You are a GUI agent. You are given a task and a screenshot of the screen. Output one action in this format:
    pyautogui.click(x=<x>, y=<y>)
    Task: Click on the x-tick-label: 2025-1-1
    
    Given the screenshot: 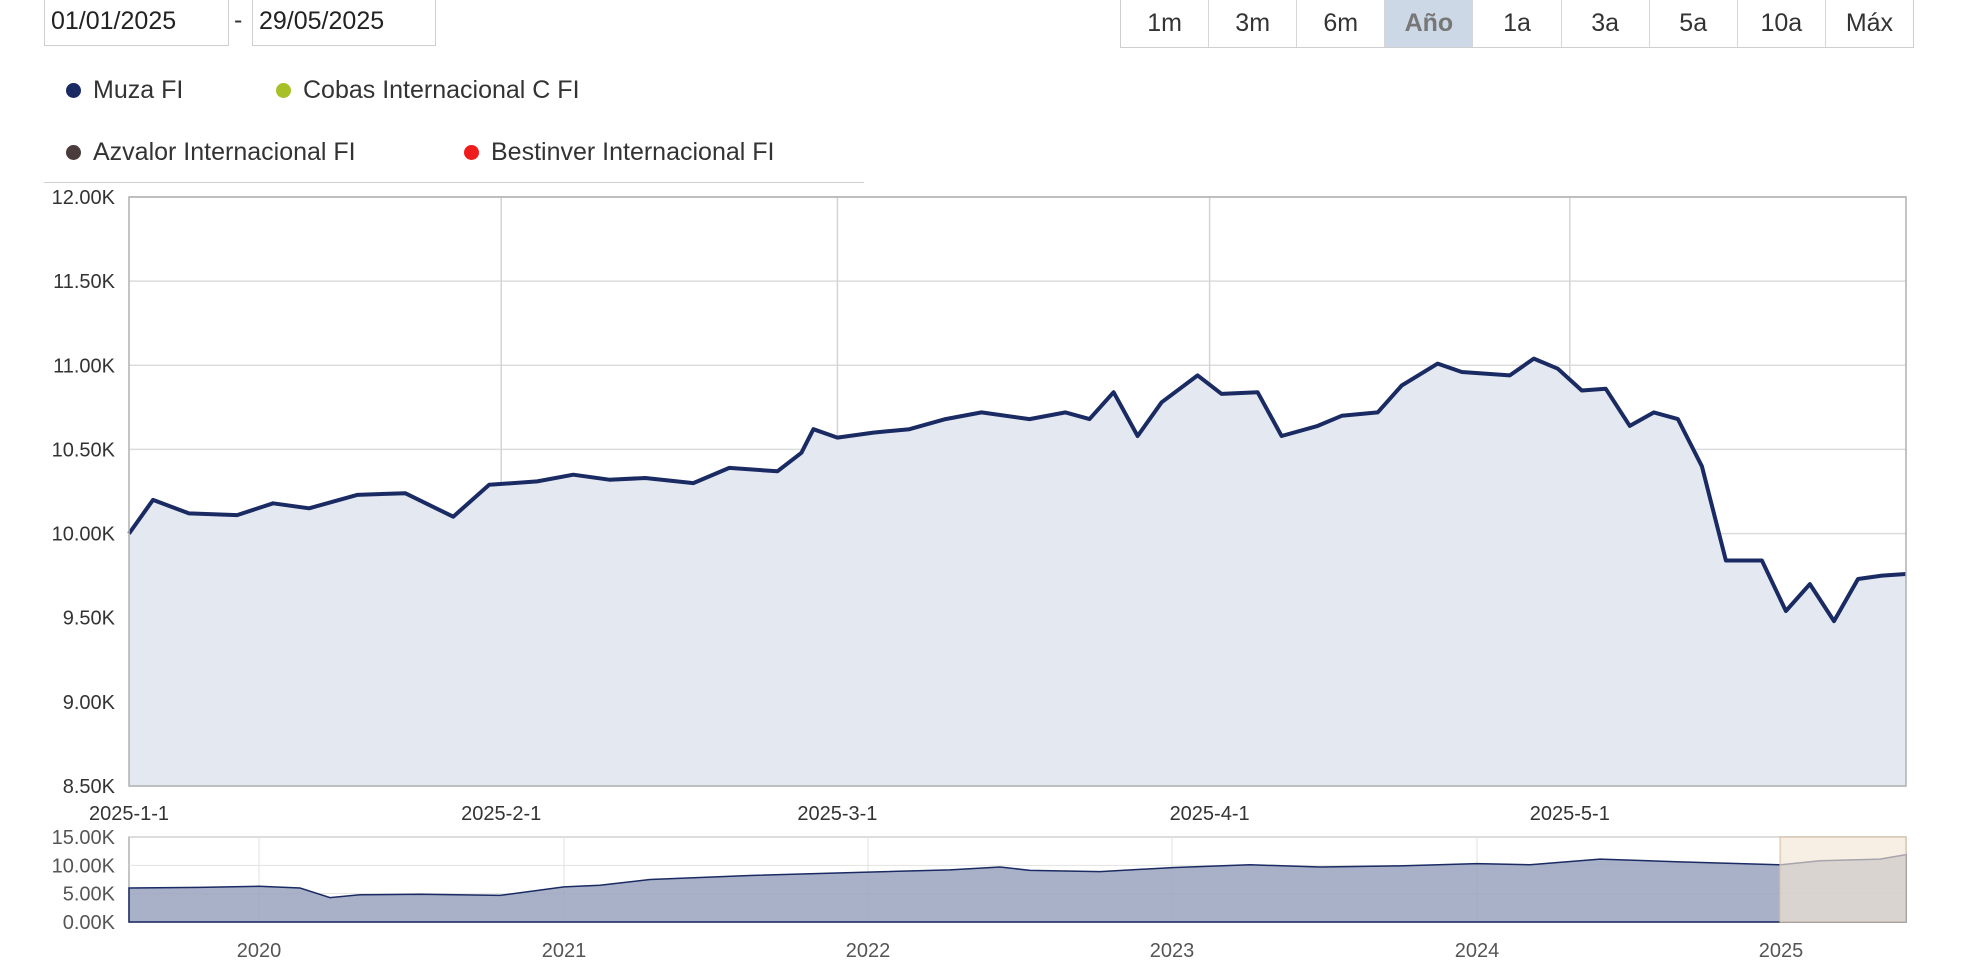 What is the action you would take?
    pyautogui.click(x=129, y=814)
    